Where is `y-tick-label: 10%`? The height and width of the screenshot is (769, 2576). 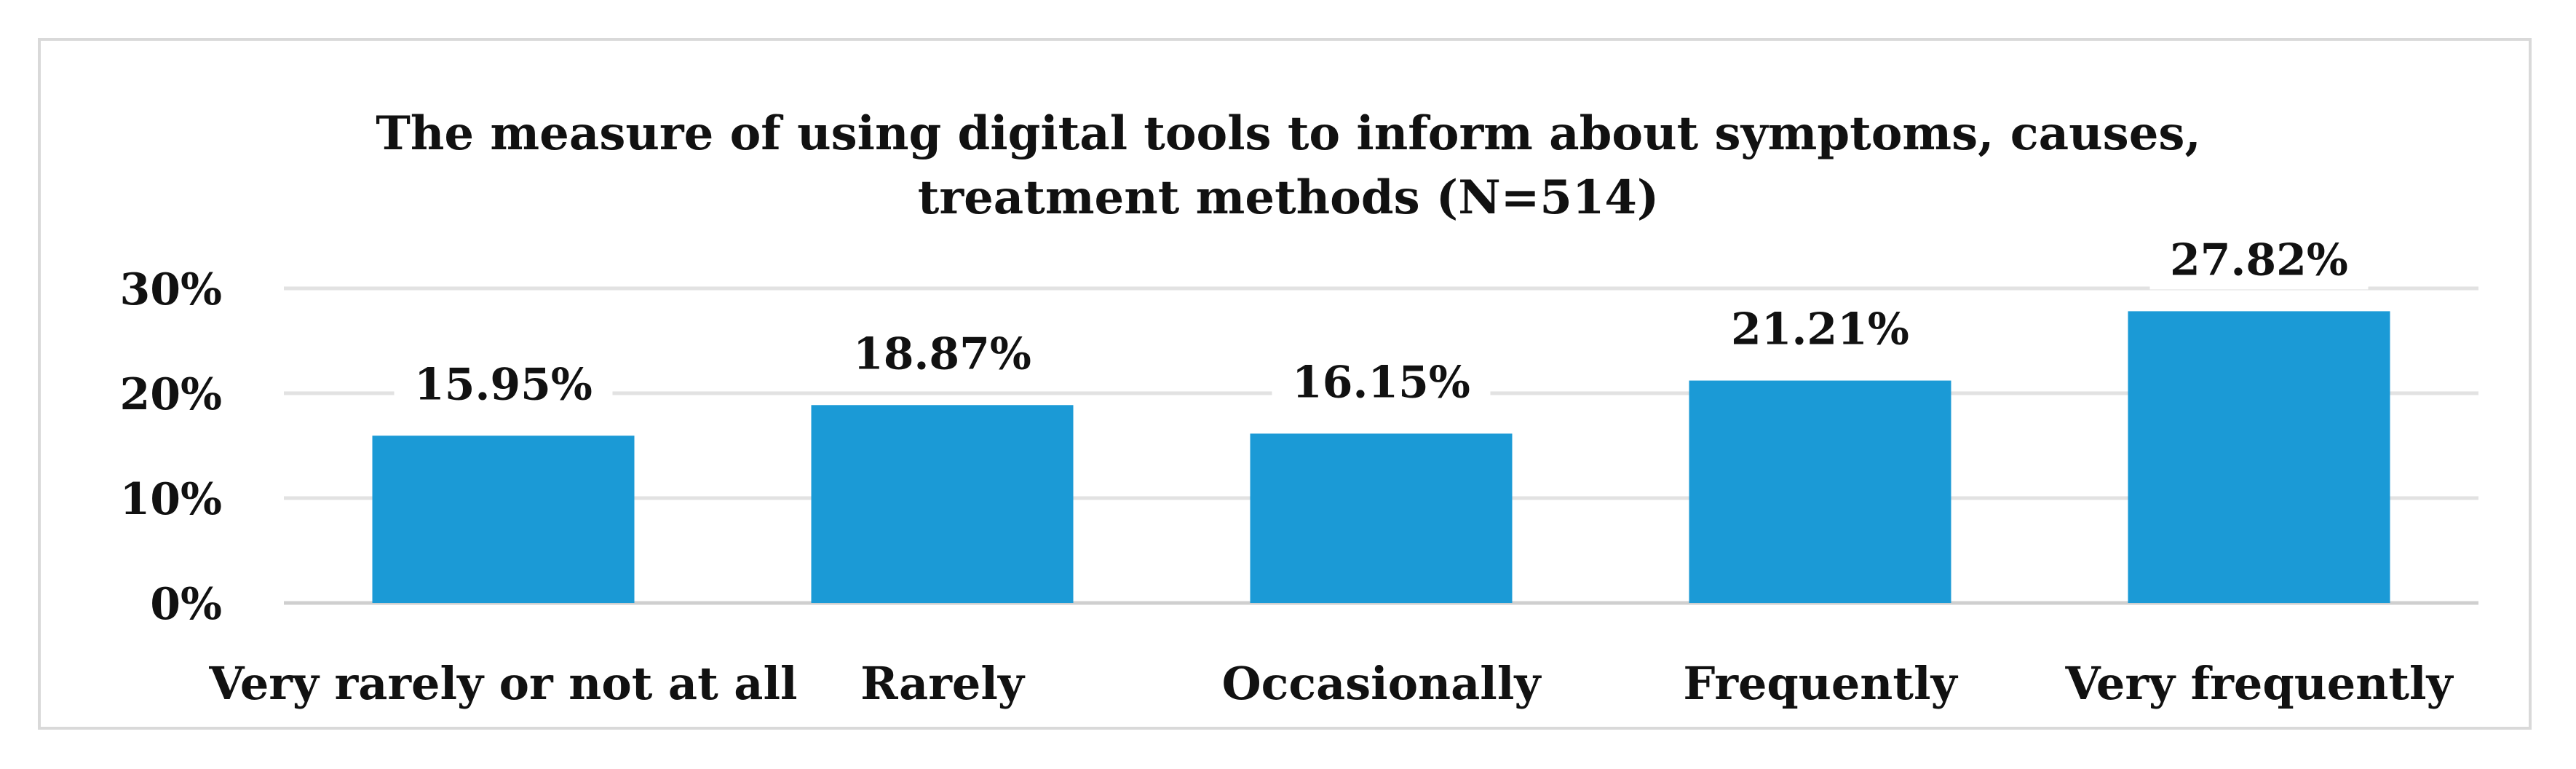 y-tick-label: 10% is located at coordinates (170, 500).